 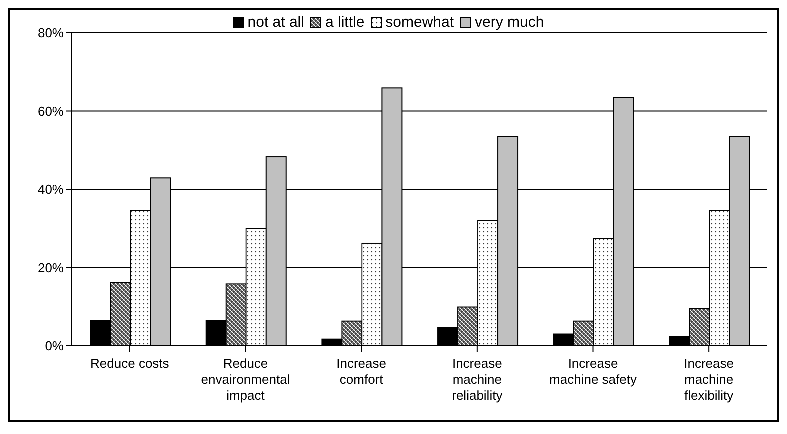 I want to click on x-tick-label: Increase machine reliability, so click(x=478, y=379).